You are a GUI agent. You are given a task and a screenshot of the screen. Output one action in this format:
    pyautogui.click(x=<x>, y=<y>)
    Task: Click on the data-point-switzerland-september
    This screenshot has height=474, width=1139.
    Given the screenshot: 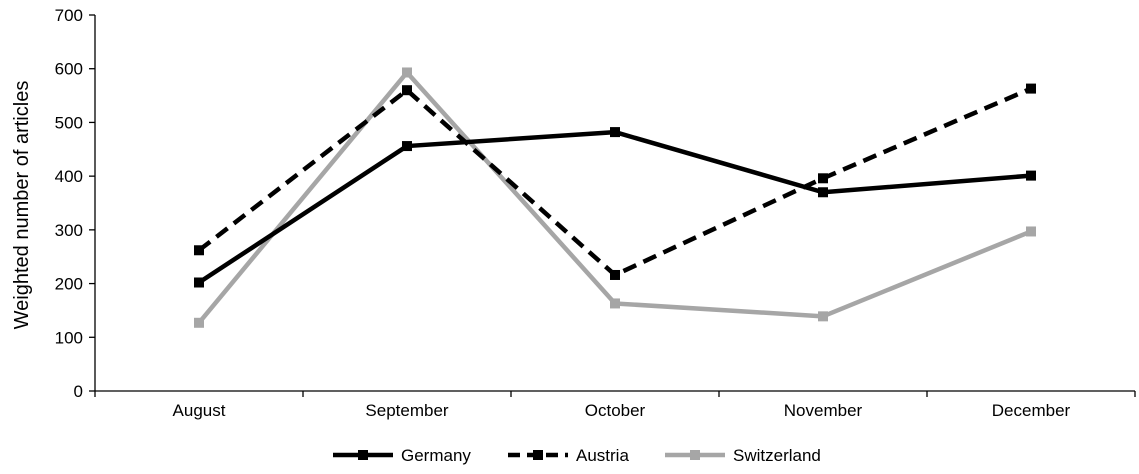 What is the action you would take?
    pyautogui.click(x=407, y=72)
    